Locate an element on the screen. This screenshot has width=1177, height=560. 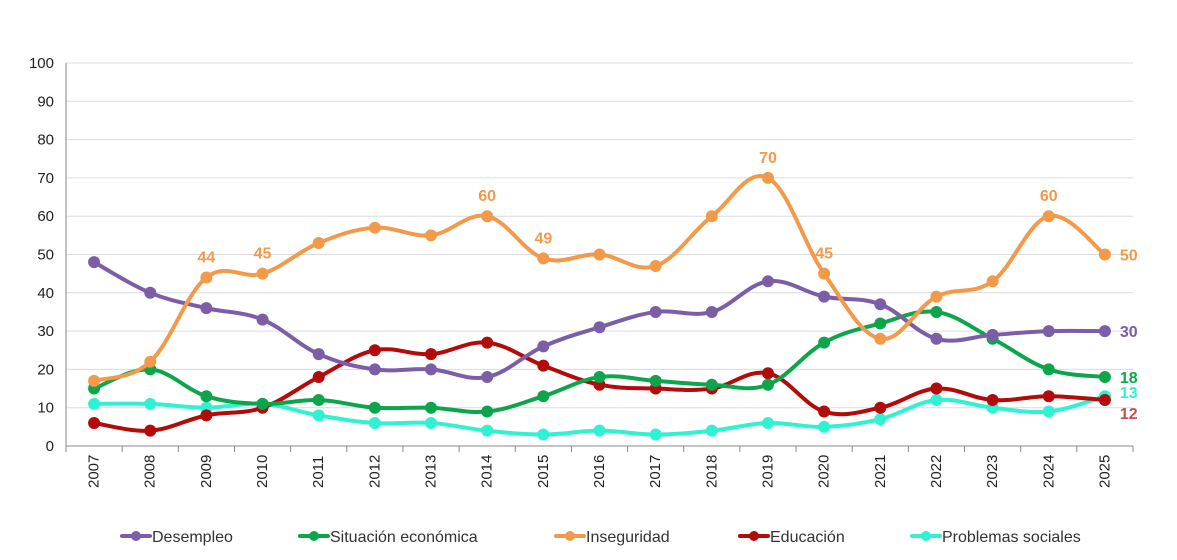
y-tick-label: 80 is located at coordinates (45, 140).